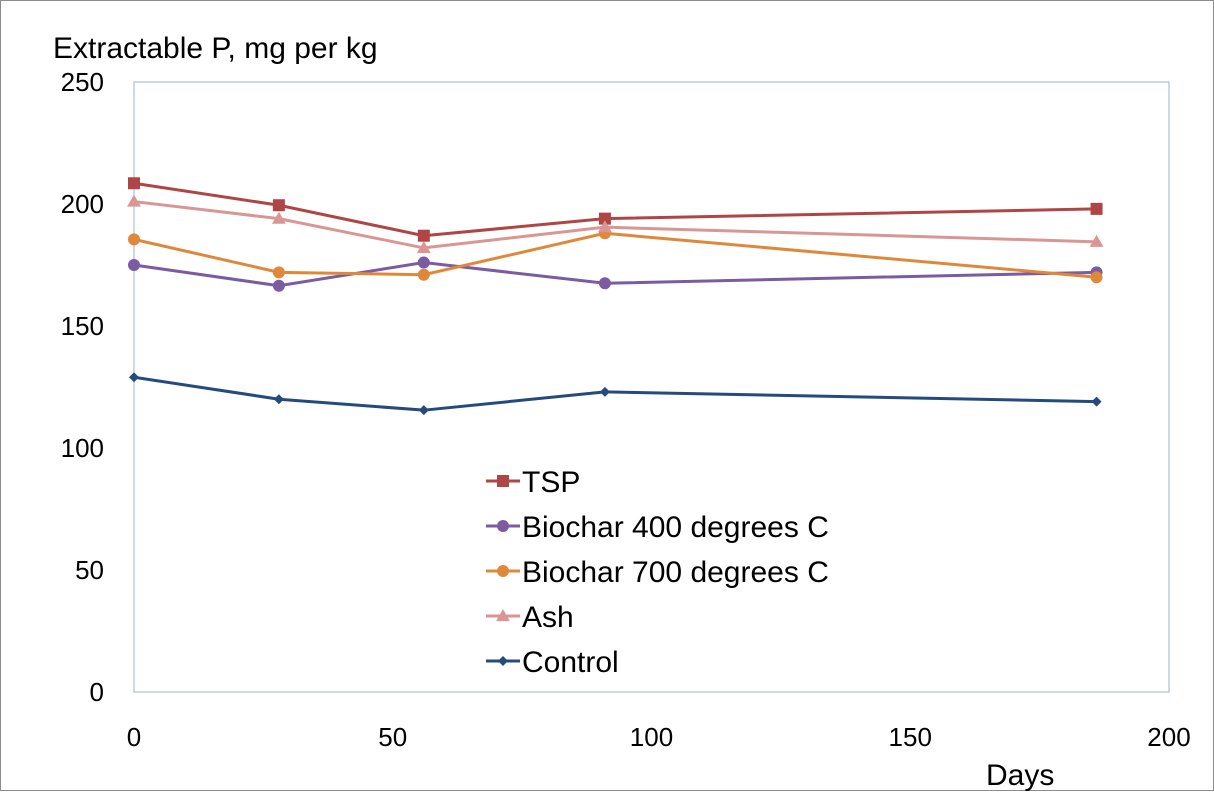  I want to click on y-tick-label: 250, so click(82, 82).